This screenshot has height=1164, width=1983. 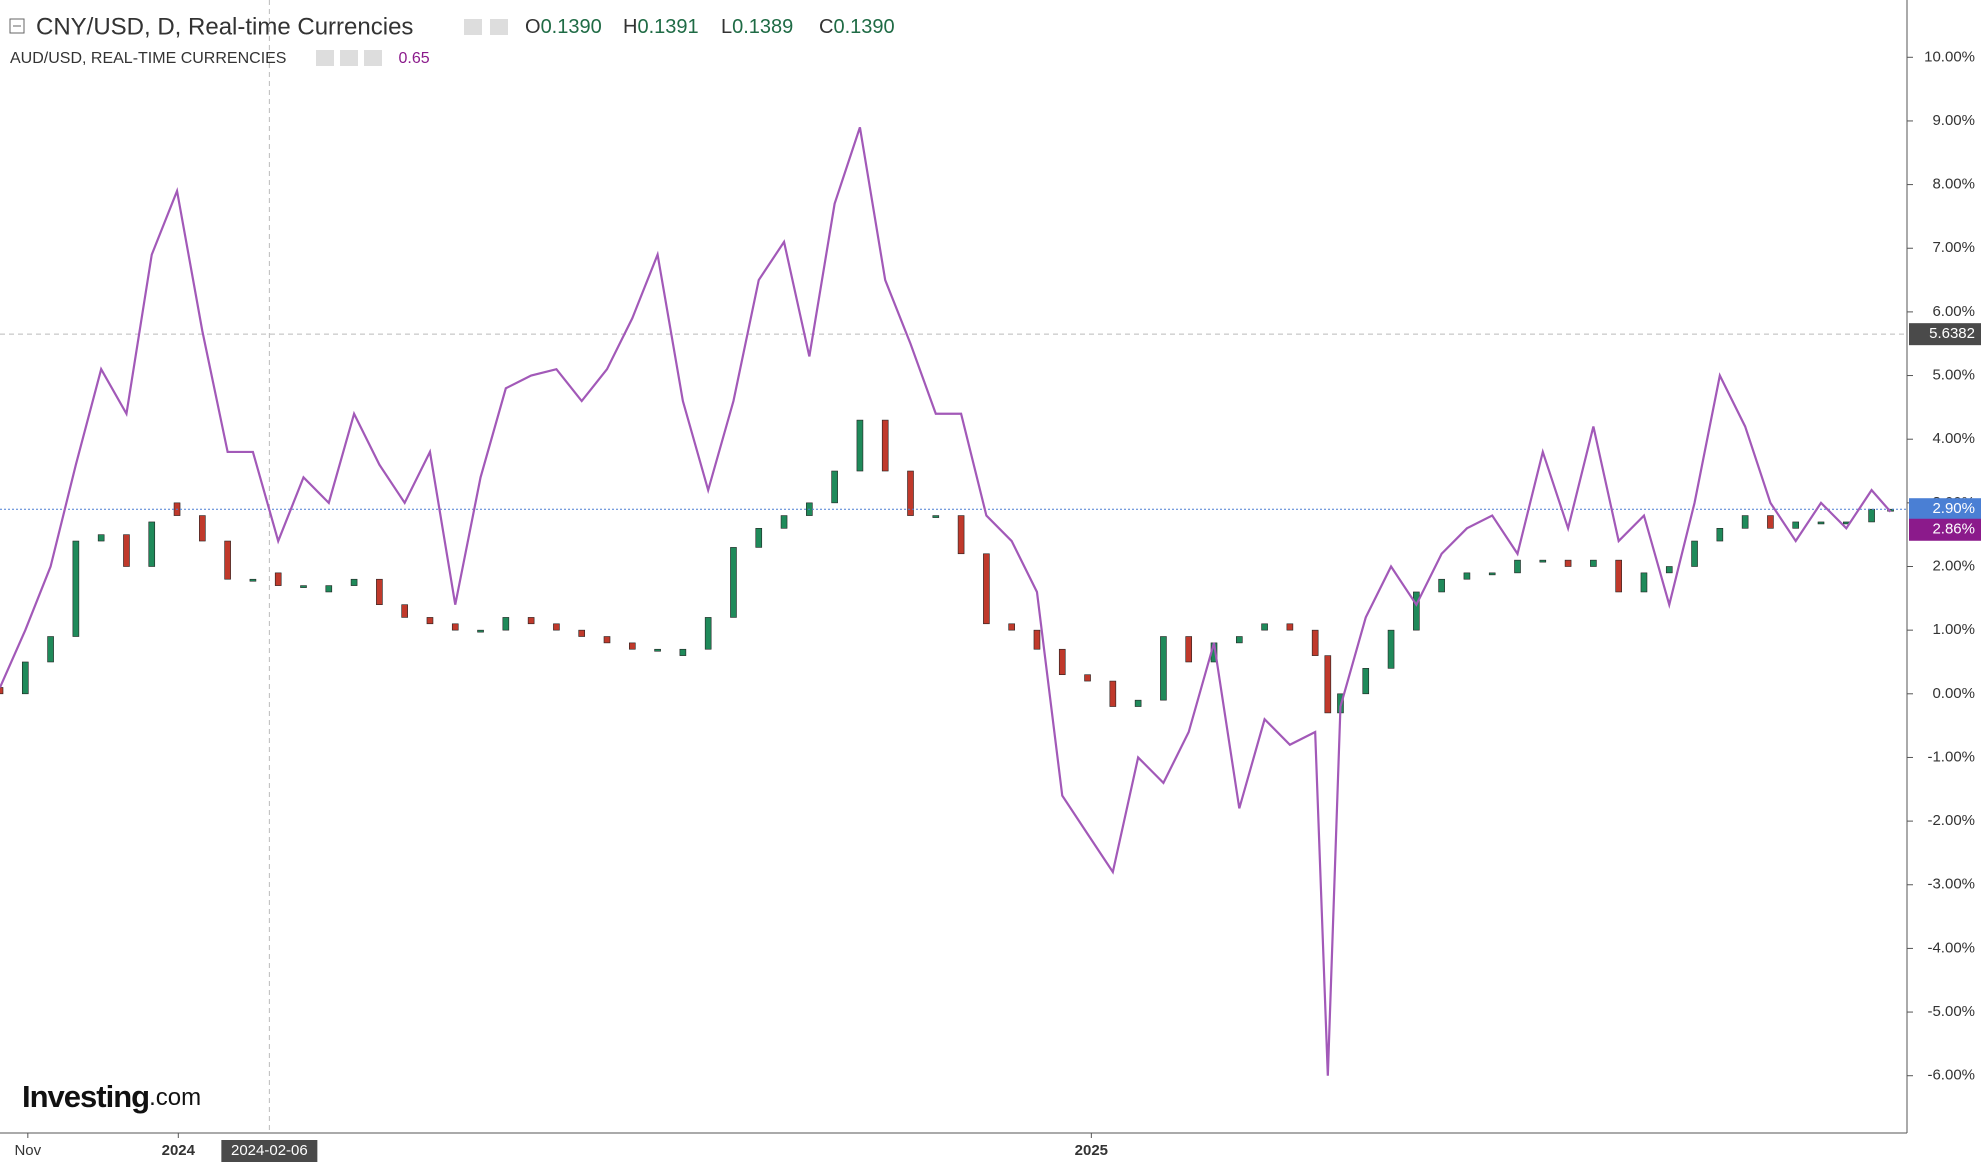 What do you see at coordinates (85, 1096) in the screenshot?
I see `watermark-brand-text: Investing` at bounding box center [85, 1096].